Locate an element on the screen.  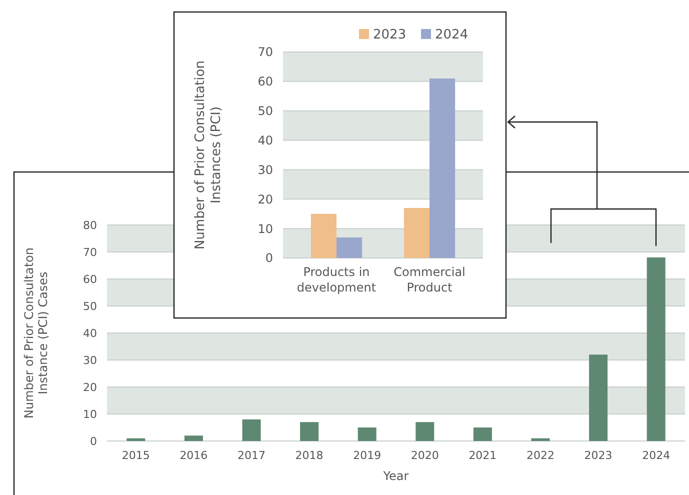
x-tick-label: 2024 is located at coordinates (656, 455).